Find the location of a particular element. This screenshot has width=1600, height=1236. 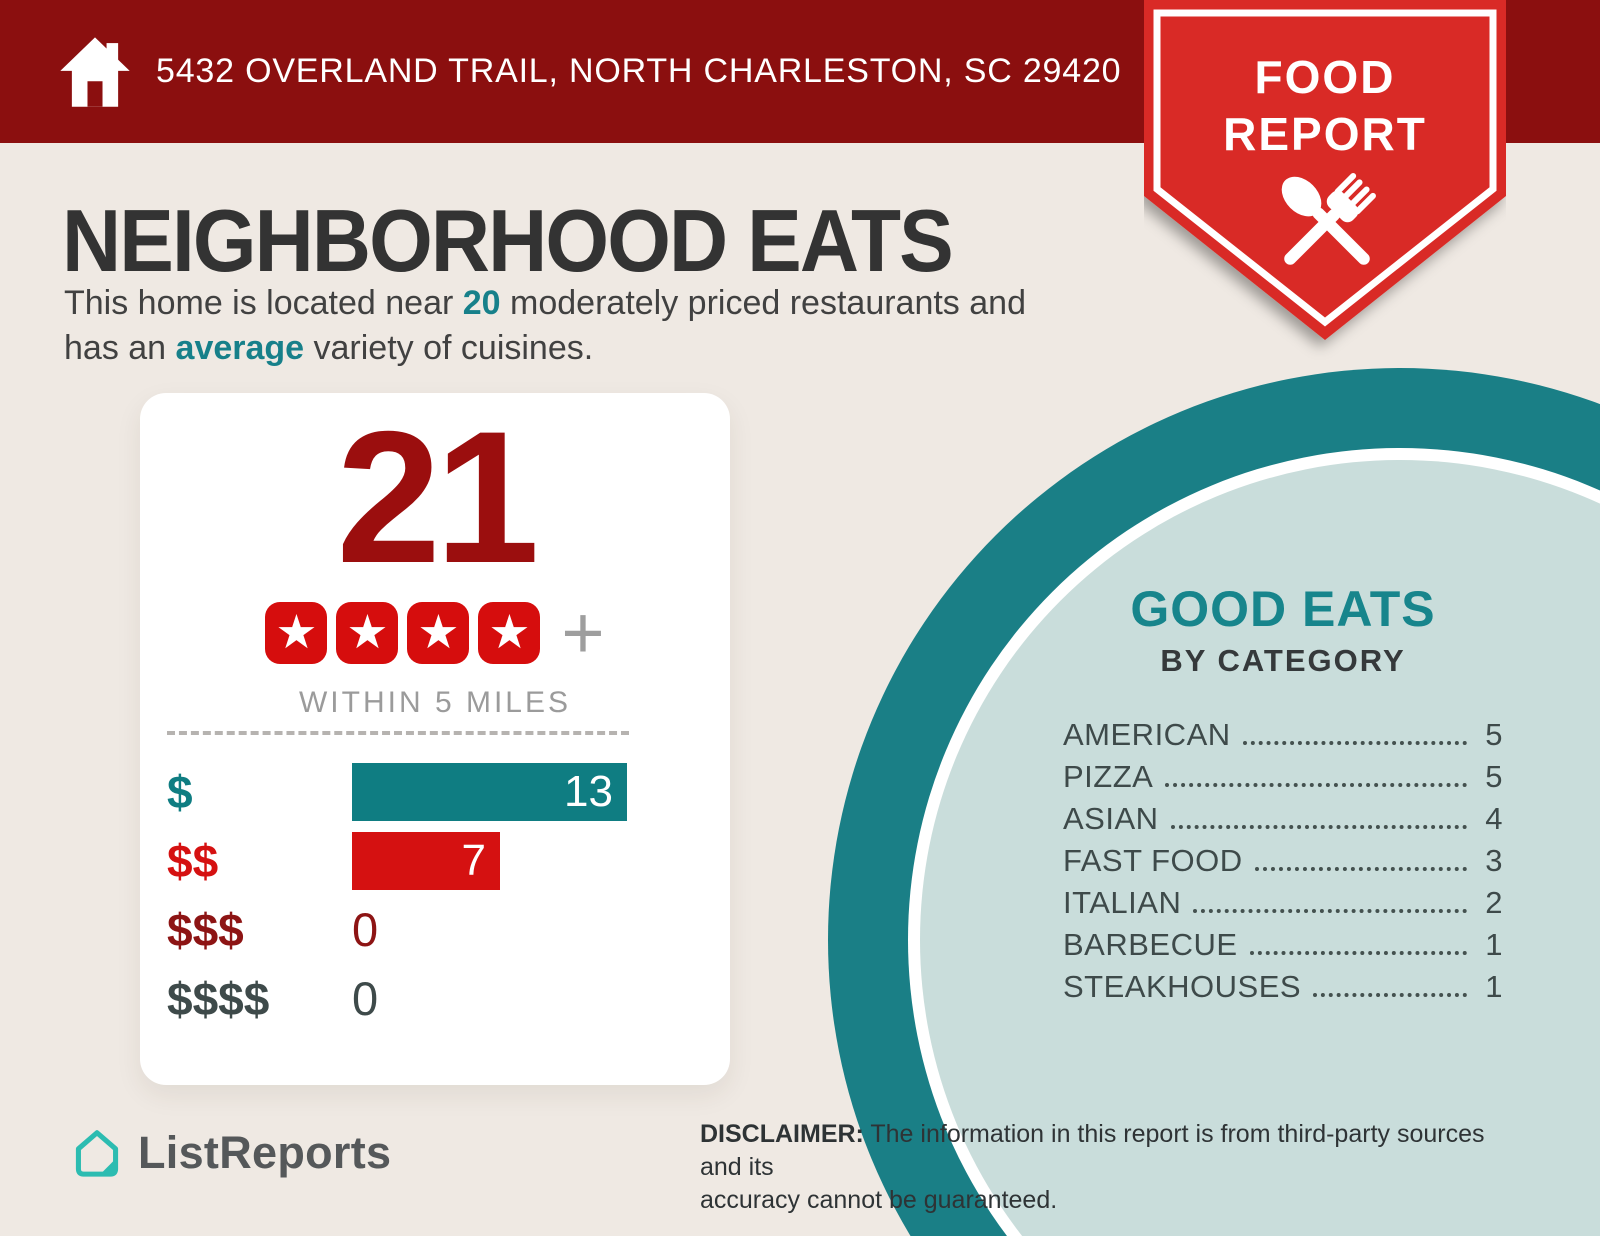

category-count: 4 is located at coordinates (1494, 818).